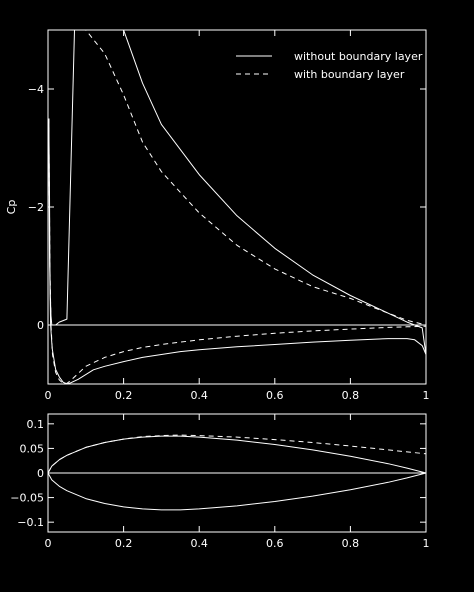  Describe the element at coordinates (36, 89) in the screenshot. I see `cp-y-tick-label: −4` at that location.